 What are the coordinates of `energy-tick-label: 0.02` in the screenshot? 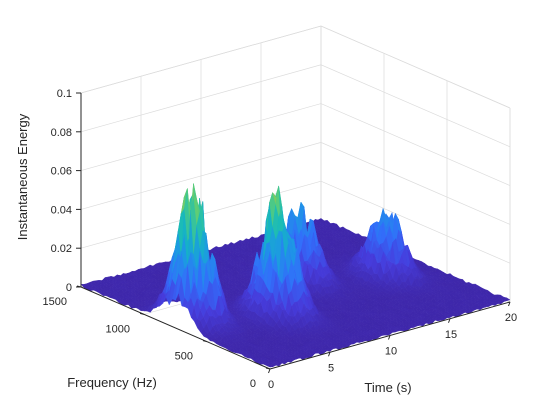 It's located at (61, 249).